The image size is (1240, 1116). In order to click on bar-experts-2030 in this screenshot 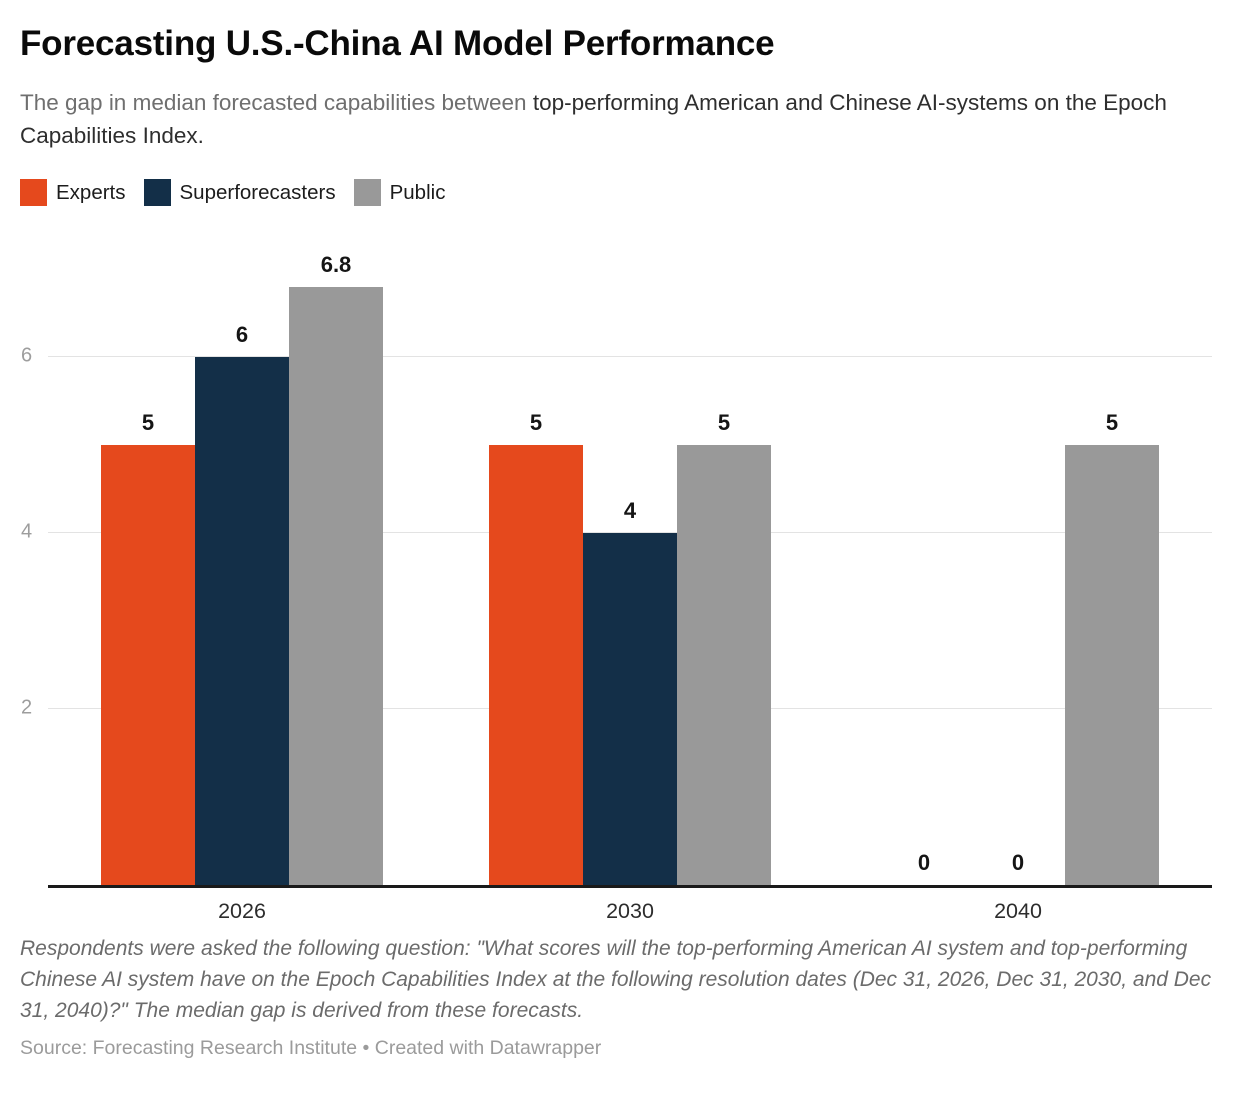, I will do `click(536, 665)`.